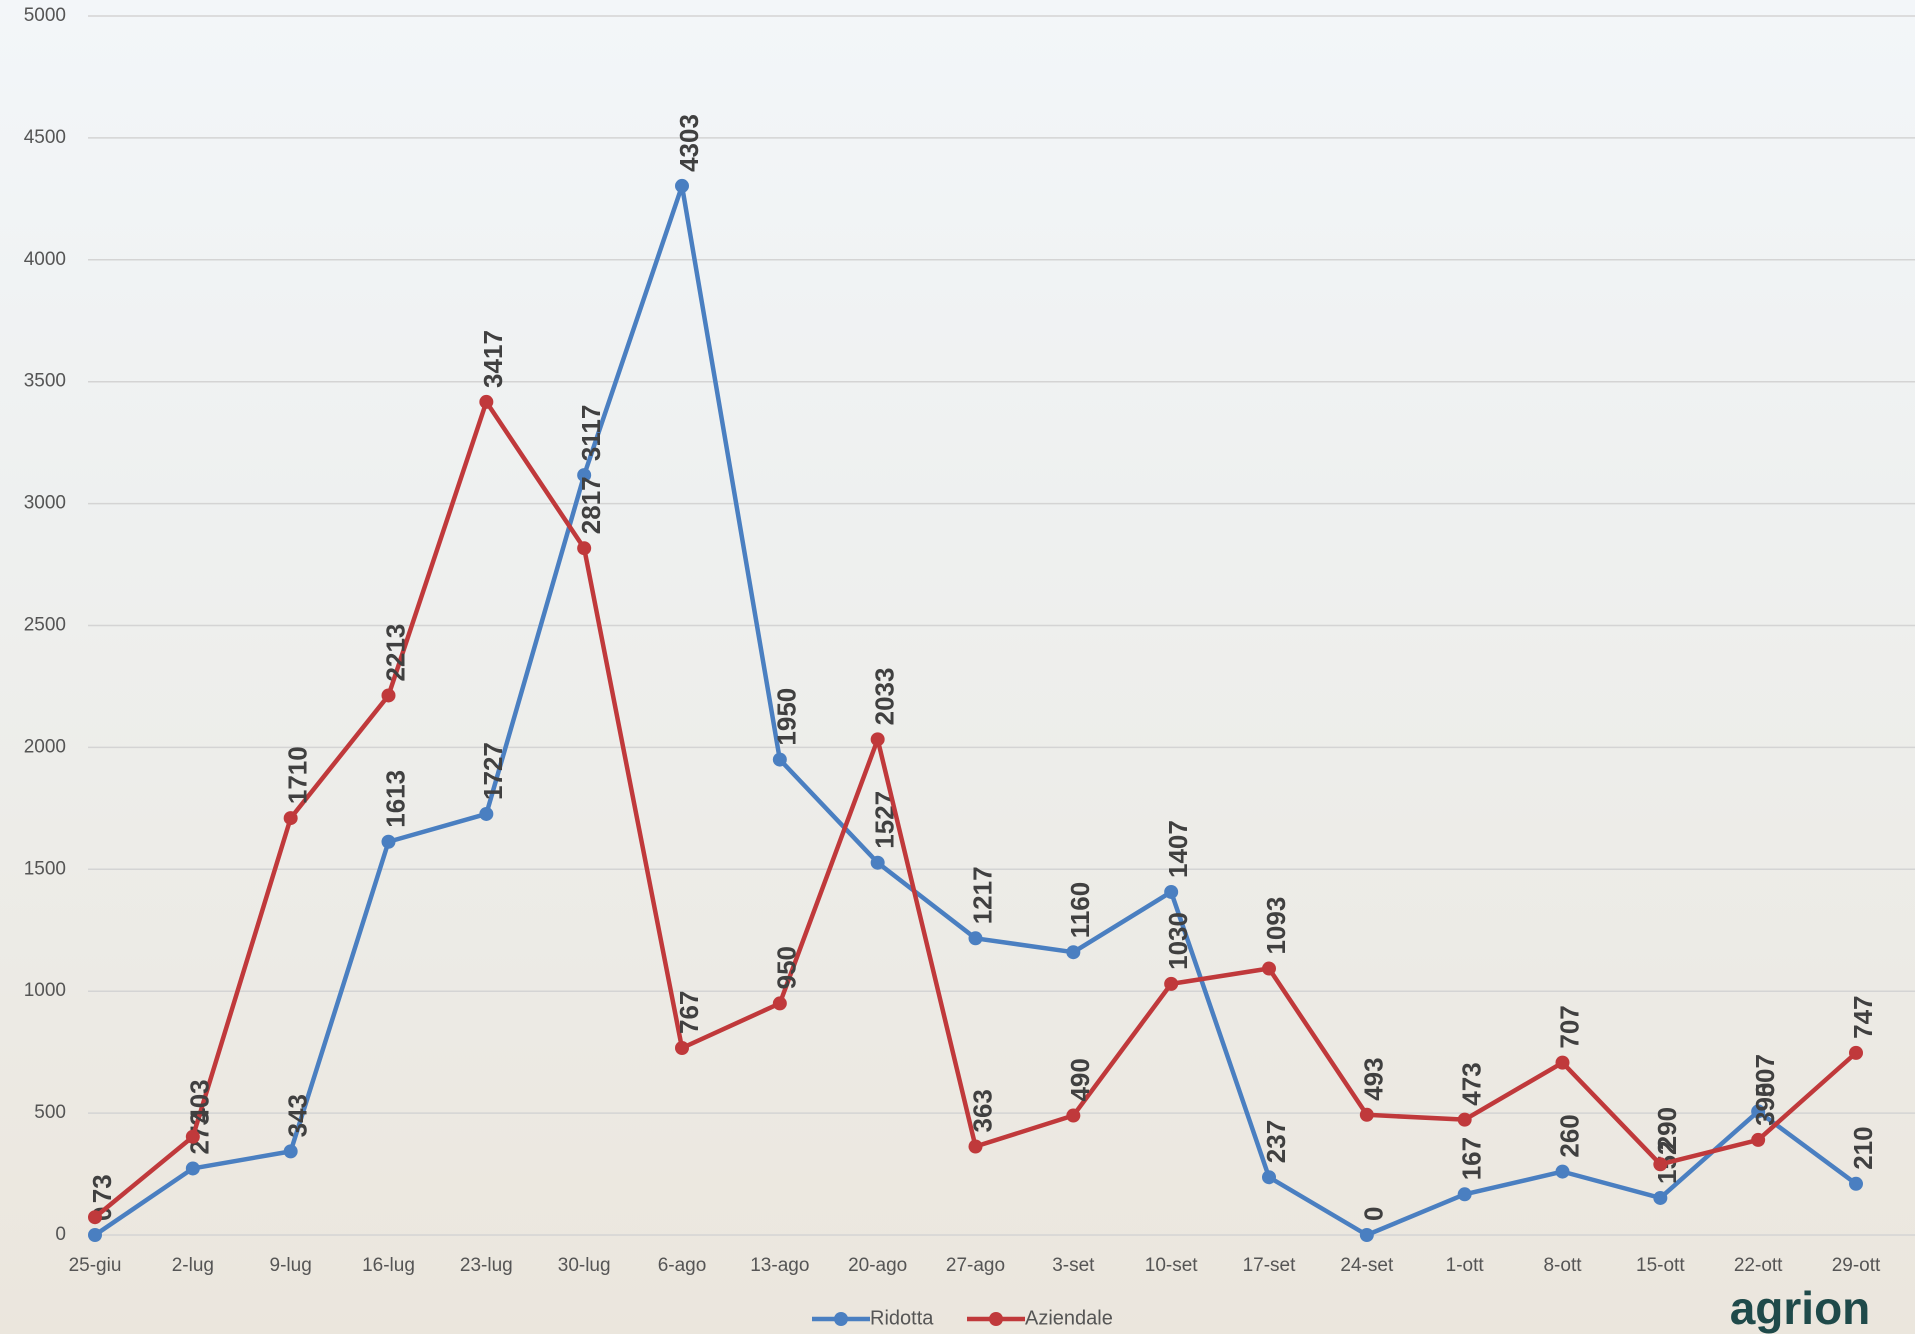  Describe the element at coordinates (298, 775) in the screenshot. I see `data-label: 1710` at that location.